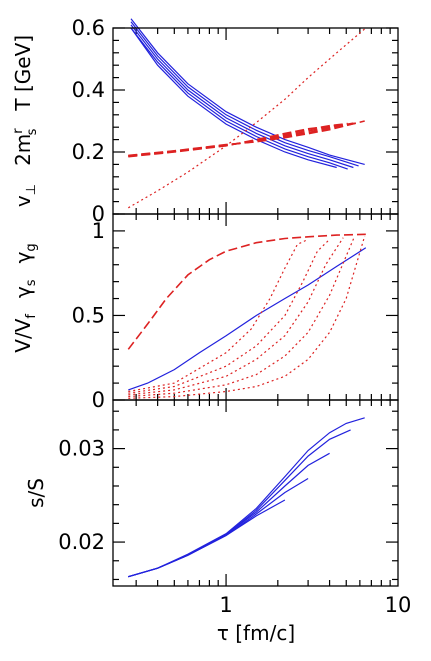 Image resolution: width=431 pixels, height=661 pixels. Describe the element at coordinates (23, 257) in the screenshot. I see `ylabel-gamma-g: γ` at that location.